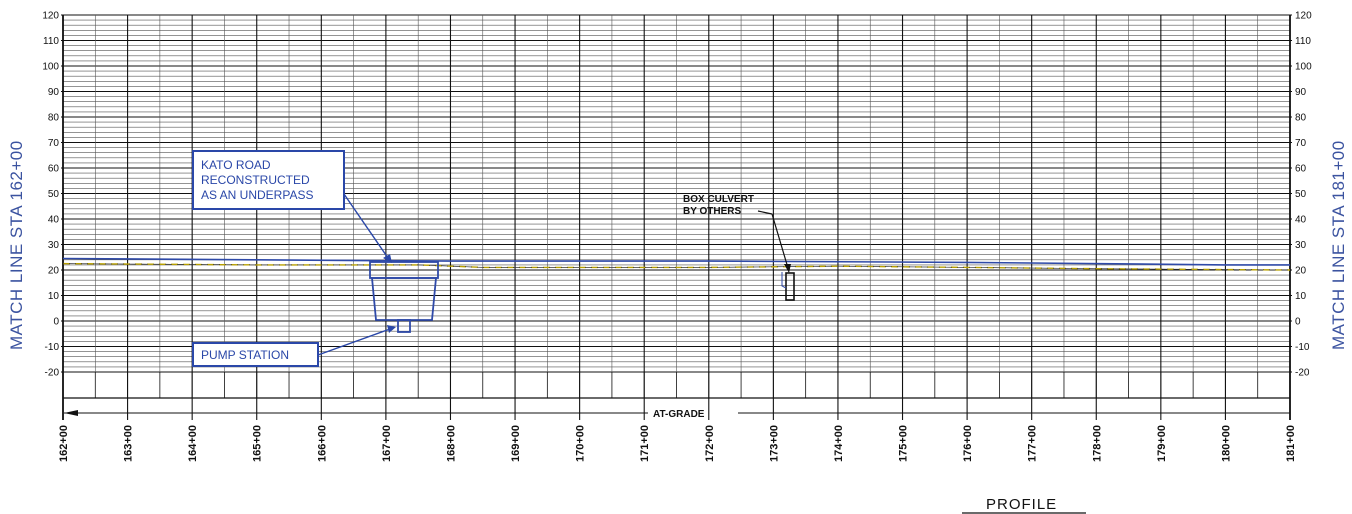 This screenshot has height=514, width=1352. I want to click on elevation-label-left: 50, so click(54, 194).